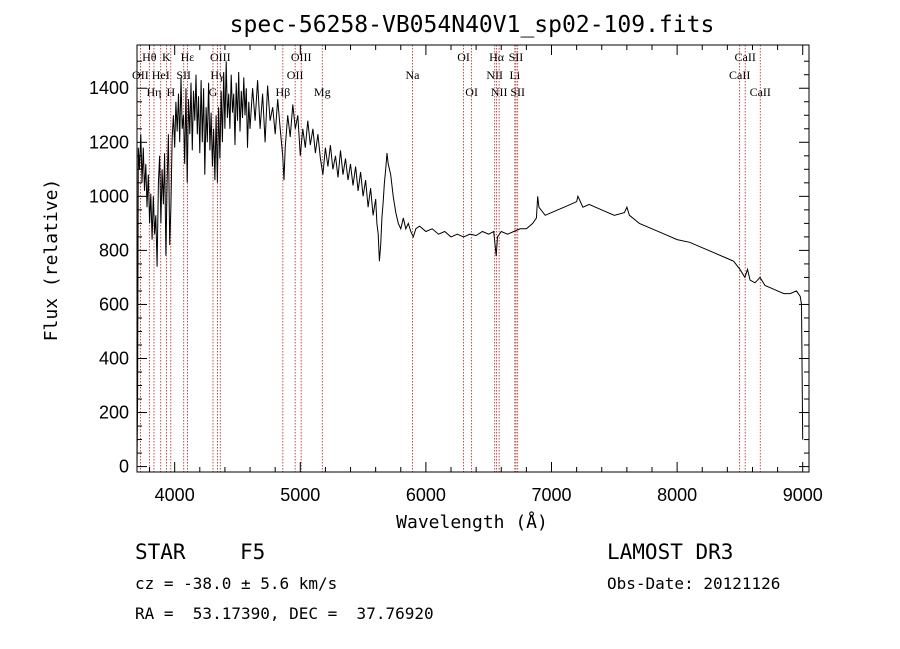 The width and height of the screenshot is (900, 649). Describe the element at coordinates (109, 142) in the screenshot. I see `y-tick-label: 1200` at that location.